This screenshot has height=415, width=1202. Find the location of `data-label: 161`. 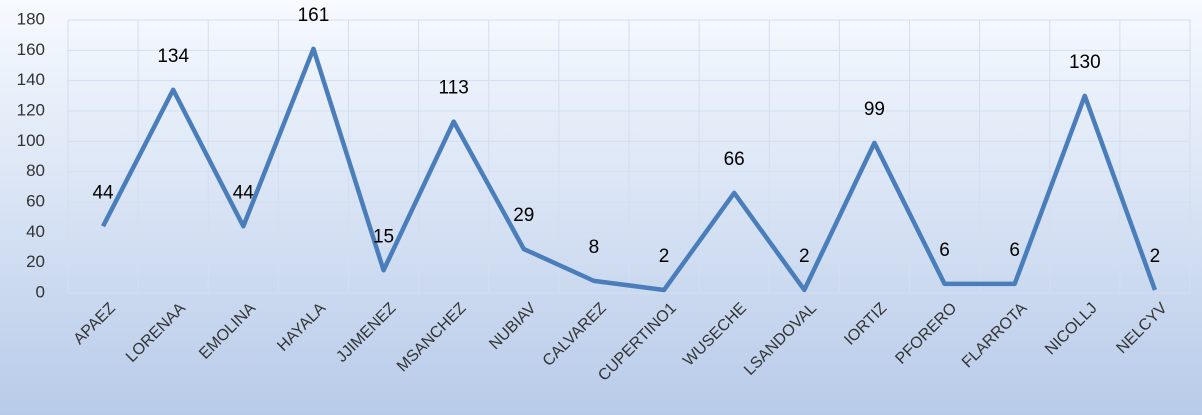

data-label: 161 is located at coordinates (314, 15).